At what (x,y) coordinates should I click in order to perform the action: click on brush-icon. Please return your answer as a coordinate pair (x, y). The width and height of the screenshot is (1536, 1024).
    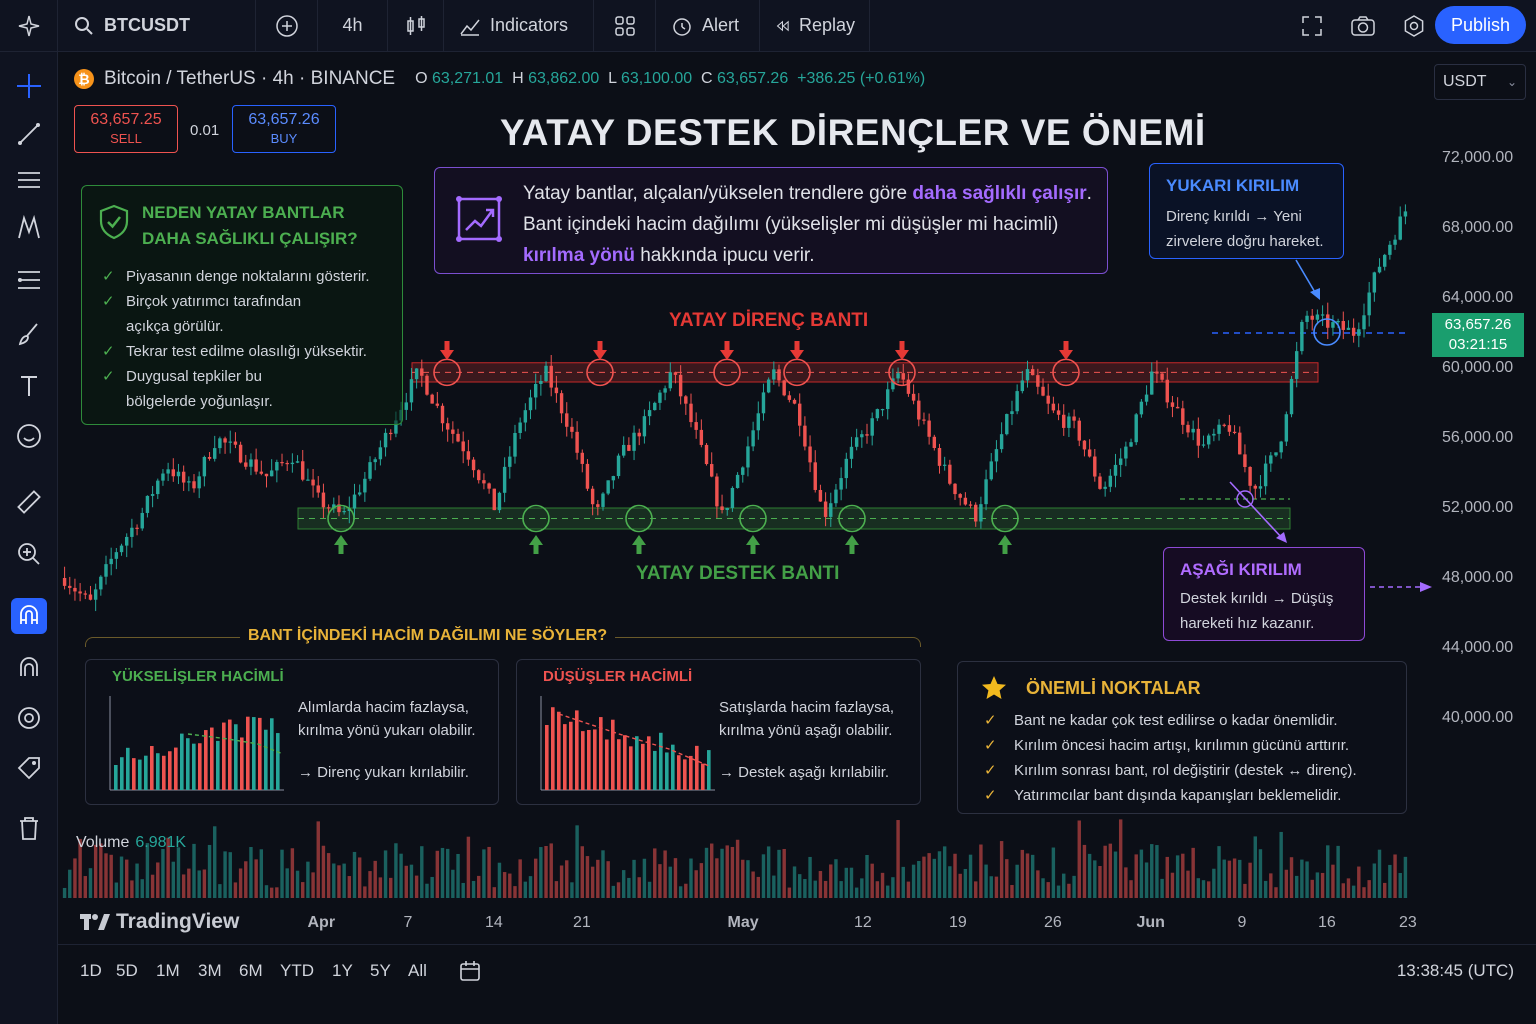
    Looking at the image, I should click on (29, 334).